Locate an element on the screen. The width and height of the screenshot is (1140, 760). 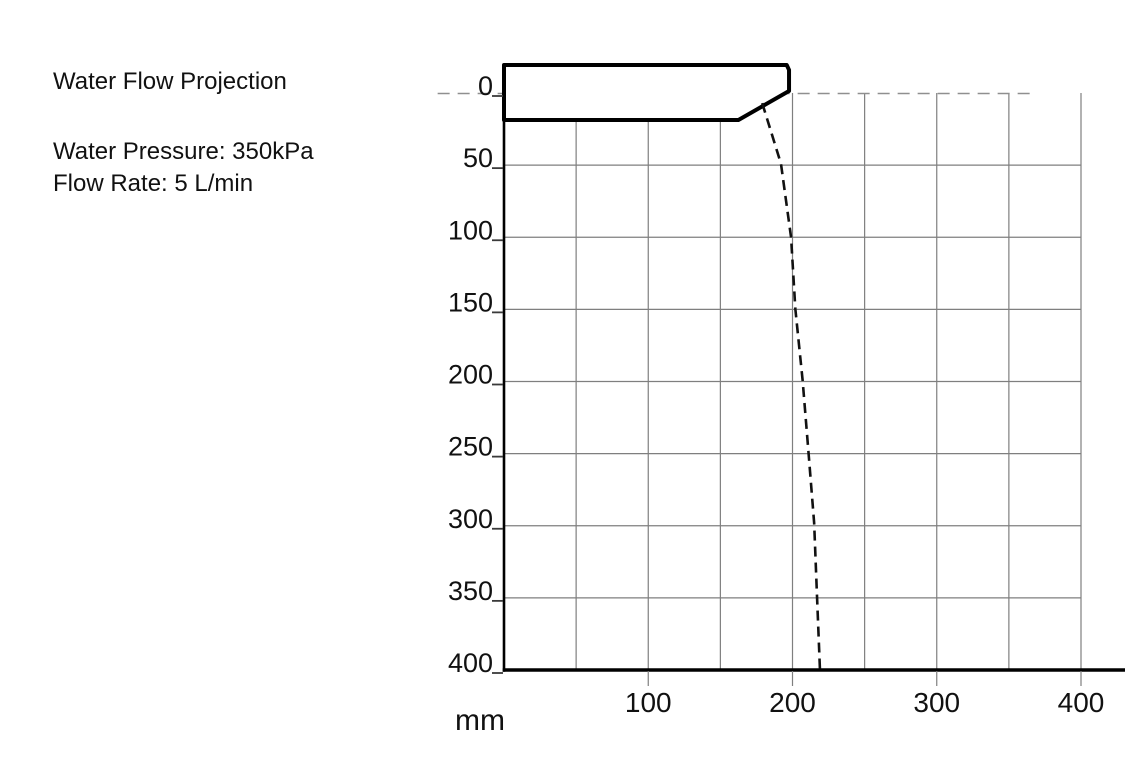
x-axis-unit-label: mm is located at coordinates (480, 720).